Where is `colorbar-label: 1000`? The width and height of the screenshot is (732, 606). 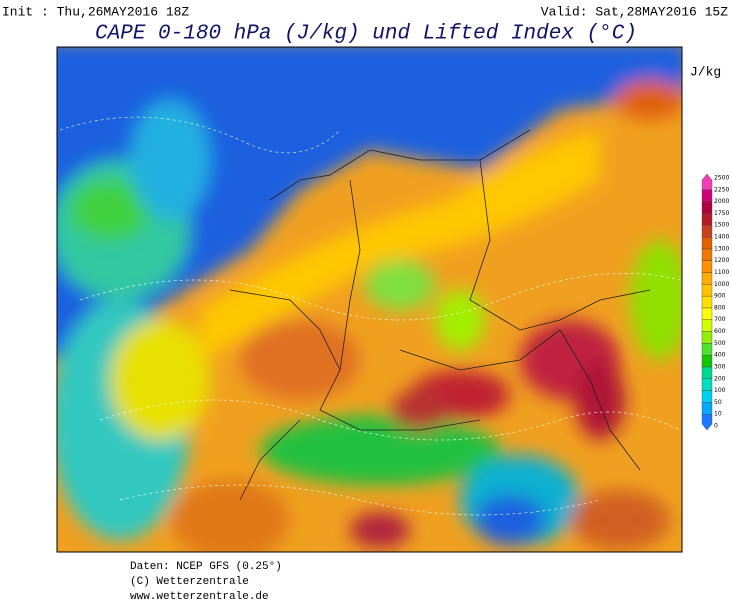 colorbar-label: 1000 is located at coordinates (721, 284).